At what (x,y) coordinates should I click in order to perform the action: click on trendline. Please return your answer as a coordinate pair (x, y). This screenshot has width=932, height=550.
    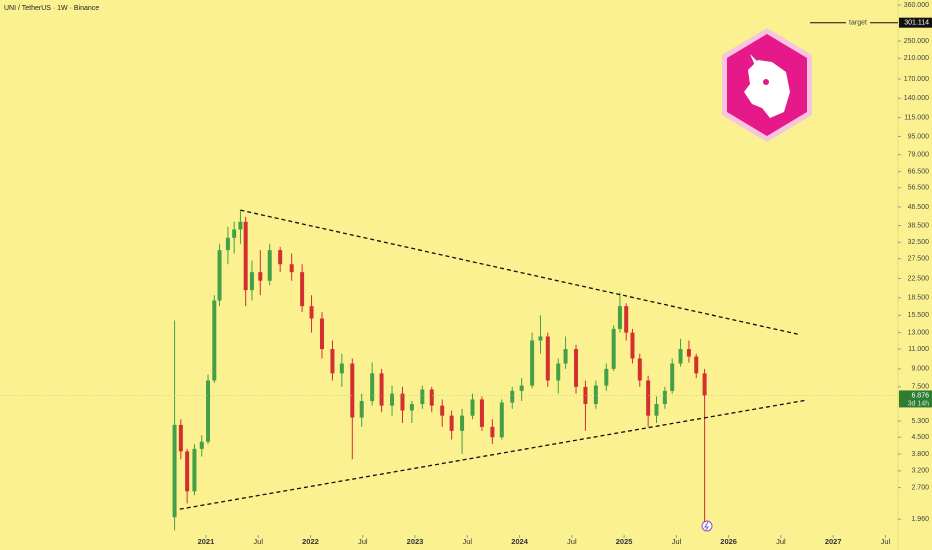
    Looking at the image, I should click on (493, 454).